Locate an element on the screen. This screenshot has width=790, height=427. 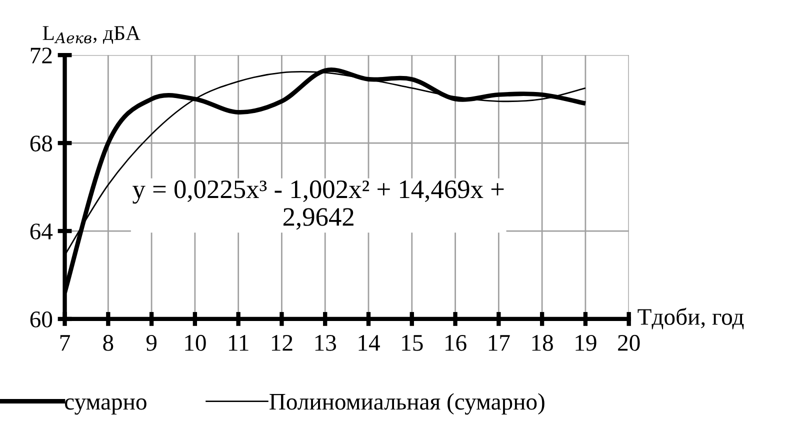
y-tick-label: 68 is located at coordinates (41, 144).